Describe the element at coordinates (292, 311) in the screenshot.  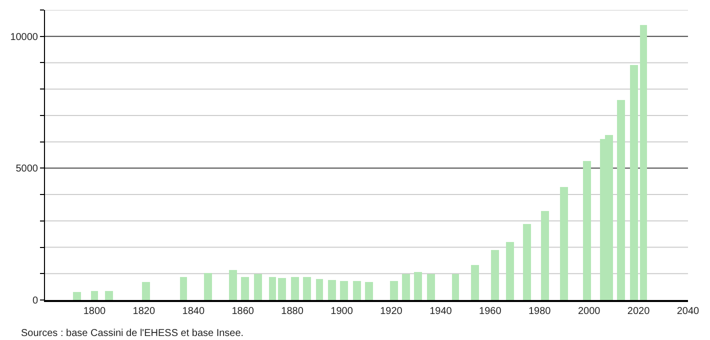
I see `x-tick-label: 1880` at that location.